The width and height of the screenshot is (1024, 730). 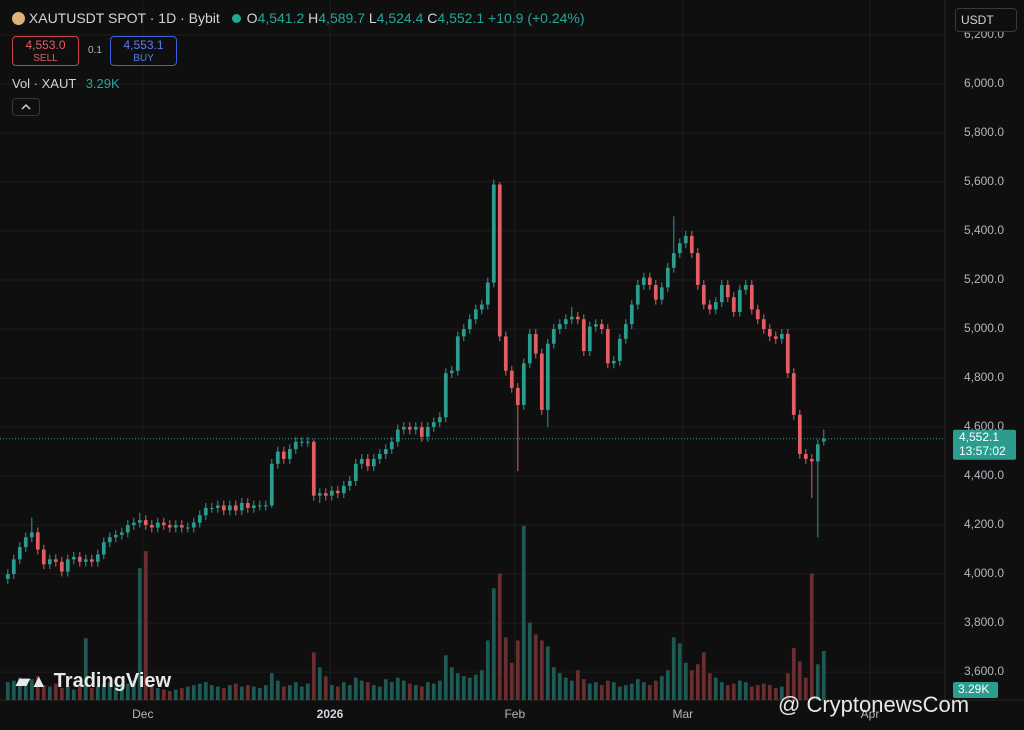 What do you see at coordinates (372, 18) in the screenshot?
I see `ohlc-key: L` at bounding box center [372, 18].